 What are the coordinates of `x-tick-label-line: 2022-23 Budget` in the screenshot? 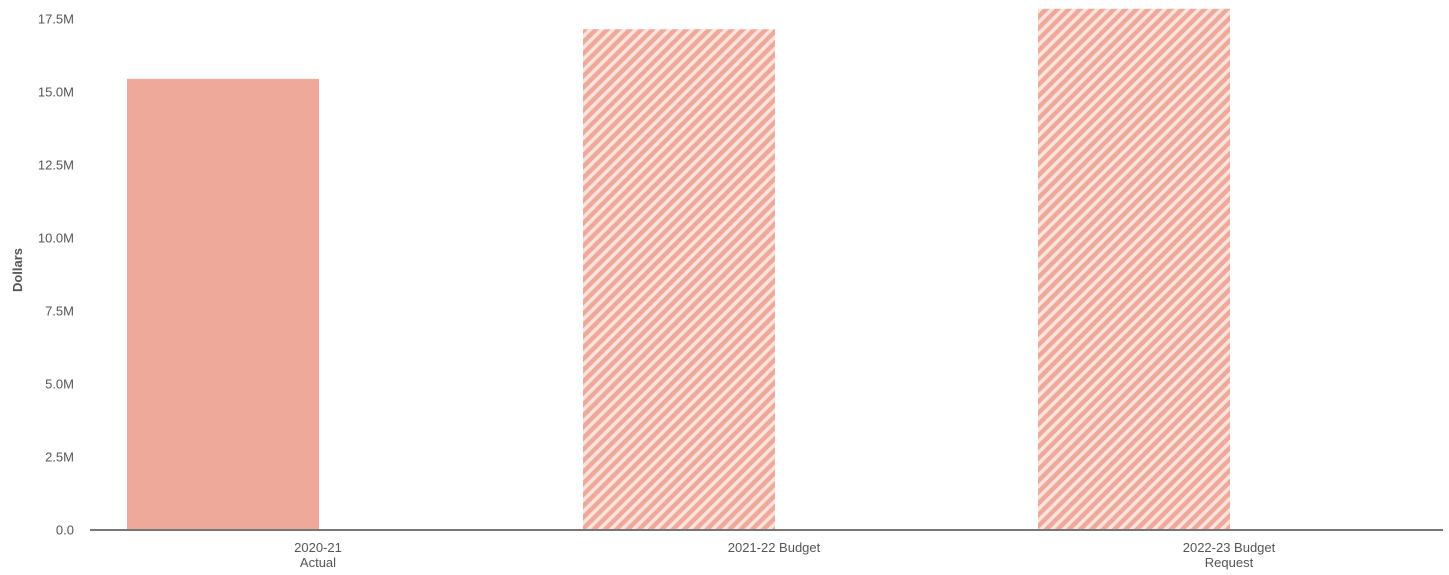 It's located at (1229, 547).